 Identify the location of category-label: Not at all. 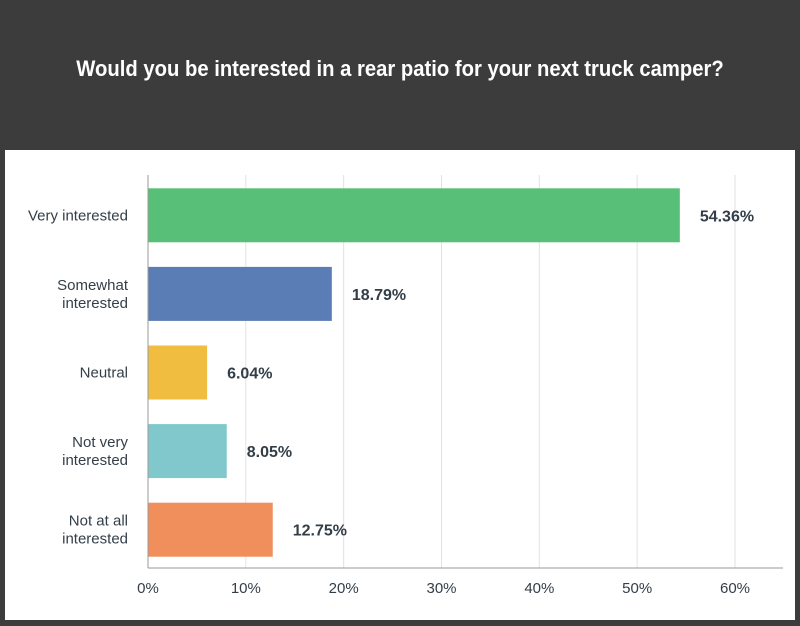
(98, 521).